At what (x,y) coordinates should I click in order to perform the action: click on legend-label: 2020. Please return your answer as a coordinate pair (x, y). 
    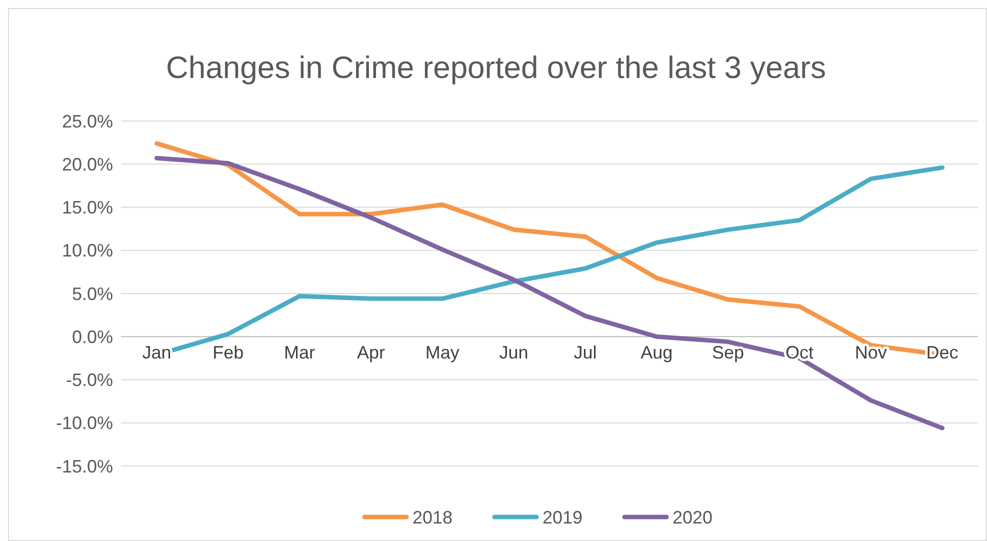
    Looking at the image, I should click on (692, 517).